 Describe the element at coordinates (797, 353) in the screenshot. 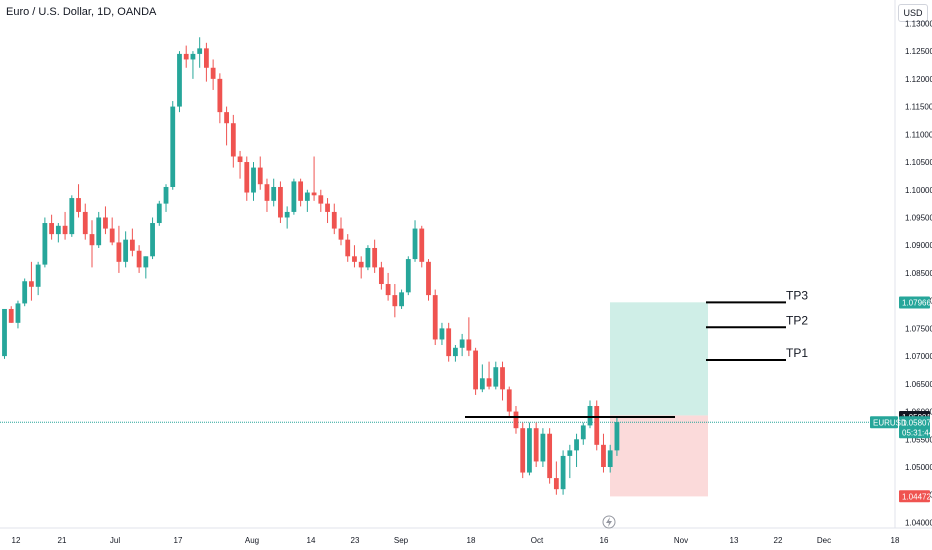

I see `tp-label: TP1` at that location.